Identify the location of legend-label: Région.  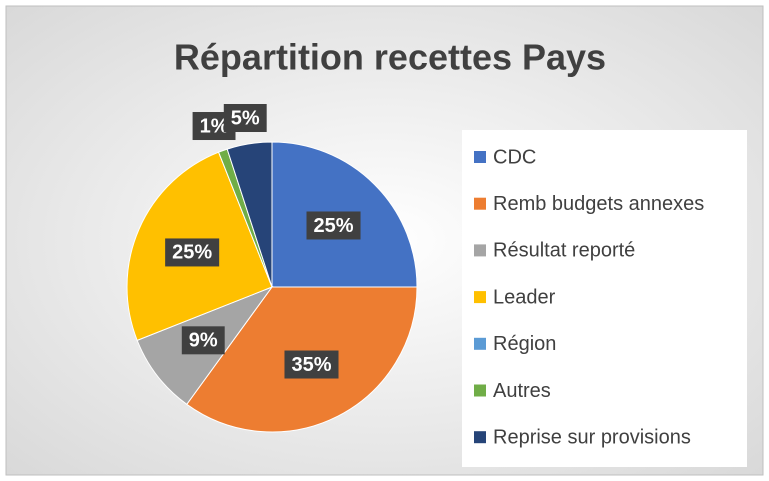
(524, 344).